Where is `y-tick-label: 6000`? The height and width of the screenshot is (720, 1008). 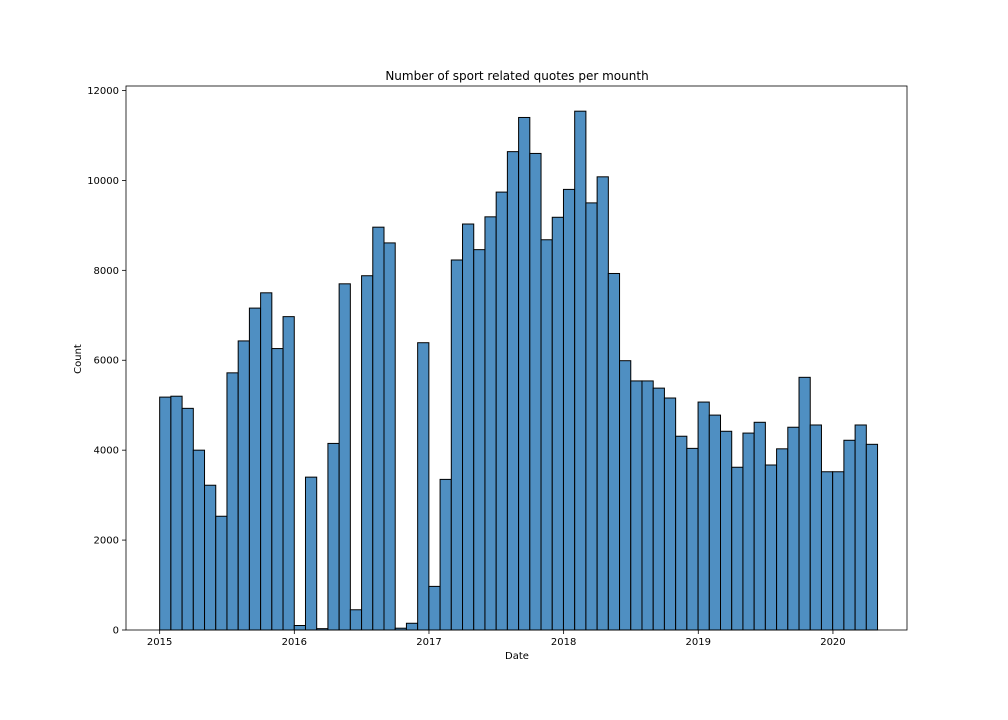
y-tick-label: 6000 is located at coordinates (106, 361).